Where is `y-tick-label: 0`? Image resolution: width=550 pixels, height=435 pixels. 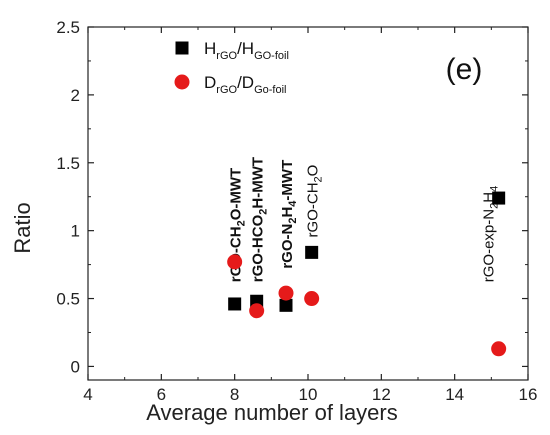 y-tick-label: 0 is located at coordinates (75, 366).